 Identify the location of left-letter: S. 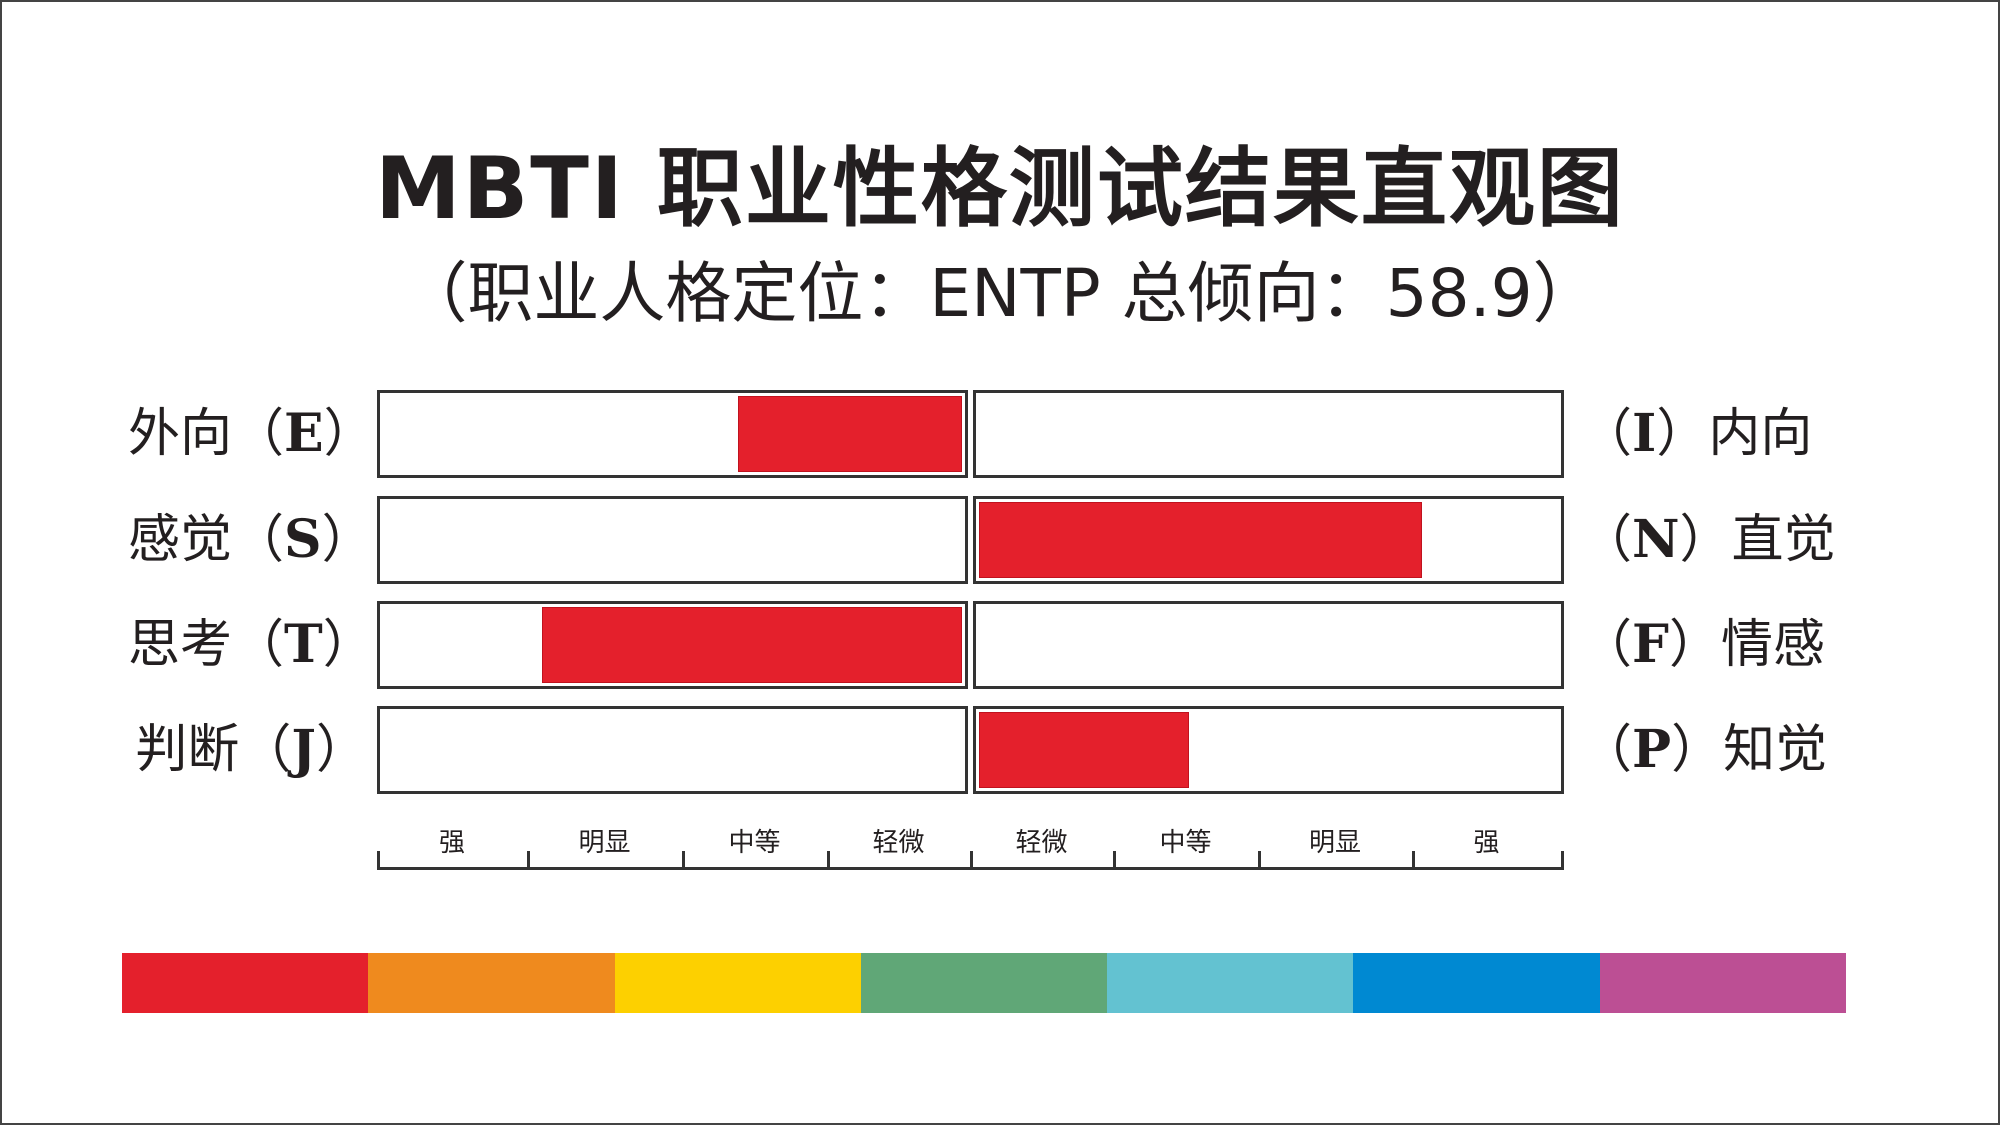
(303, 539).